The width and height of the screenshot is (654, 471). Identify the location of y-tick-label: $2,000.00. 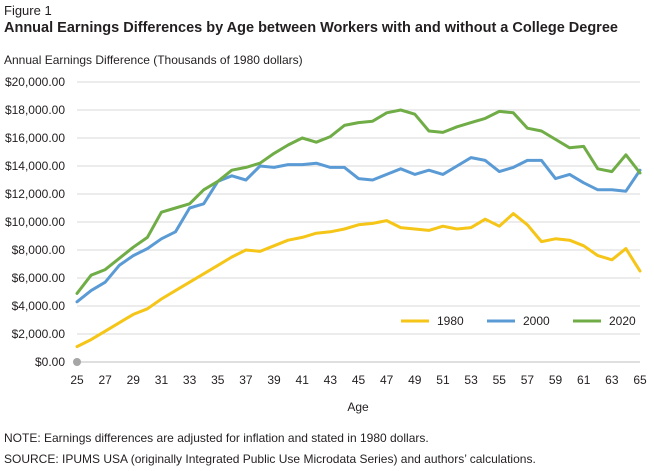
(39, 334).